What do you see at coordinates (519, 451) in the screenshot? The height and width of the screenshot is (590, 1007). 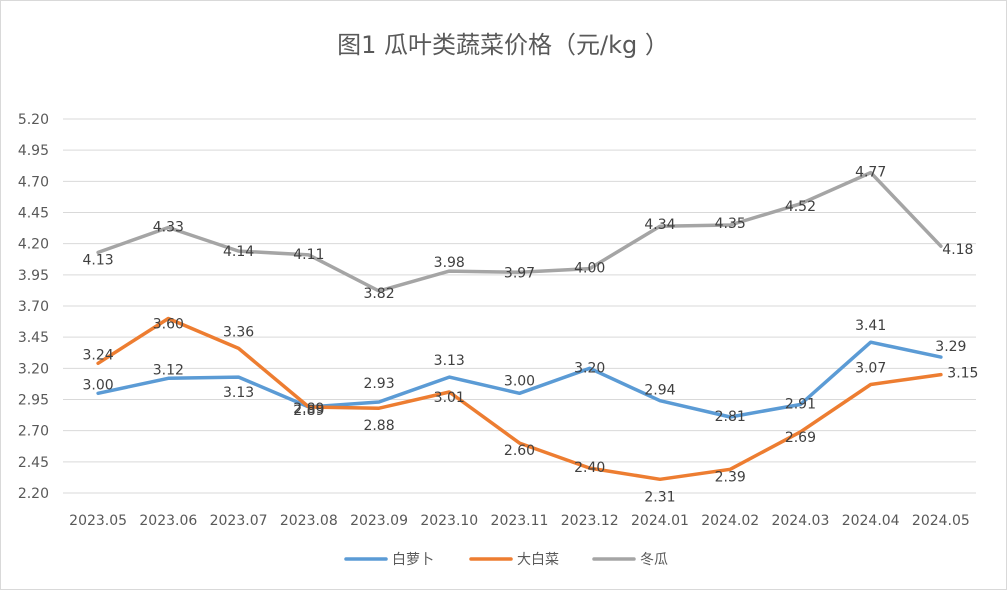 I see `data-label: 2.60` at bounding box center [519, 451].